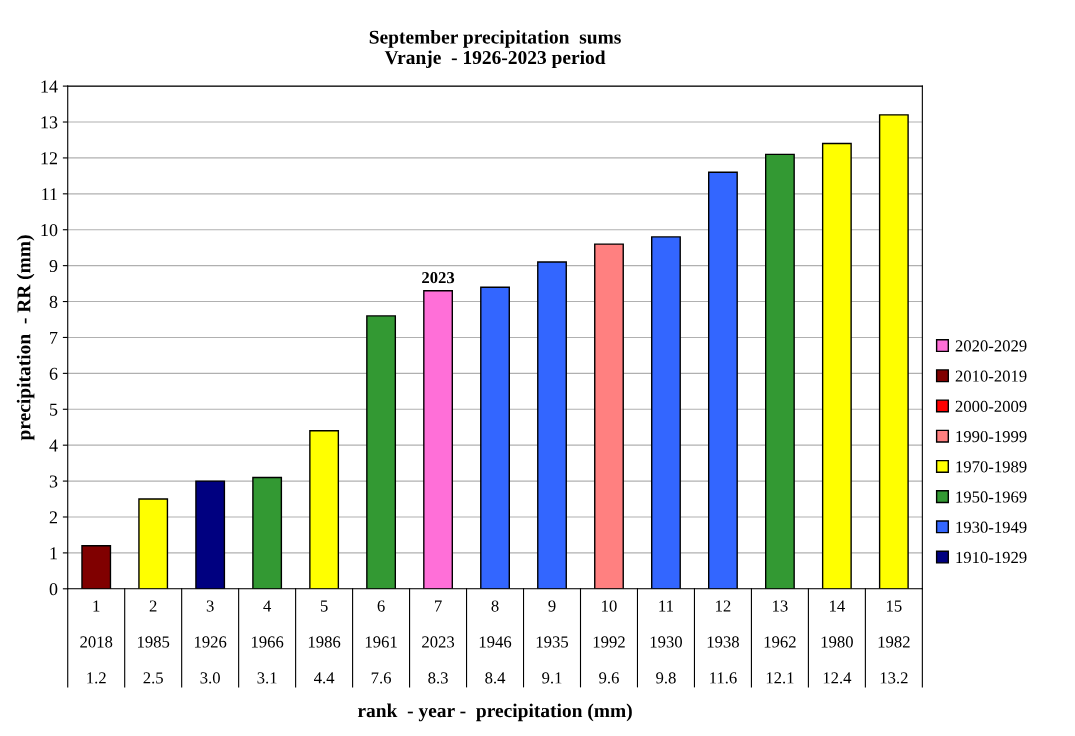 Image resolution: width=1075 pixels, height=736 pixels. What do you see at coordinates (53, 445) in the screenshot?
I see `y-tick-label: 4` at bounding box center [53, 445].